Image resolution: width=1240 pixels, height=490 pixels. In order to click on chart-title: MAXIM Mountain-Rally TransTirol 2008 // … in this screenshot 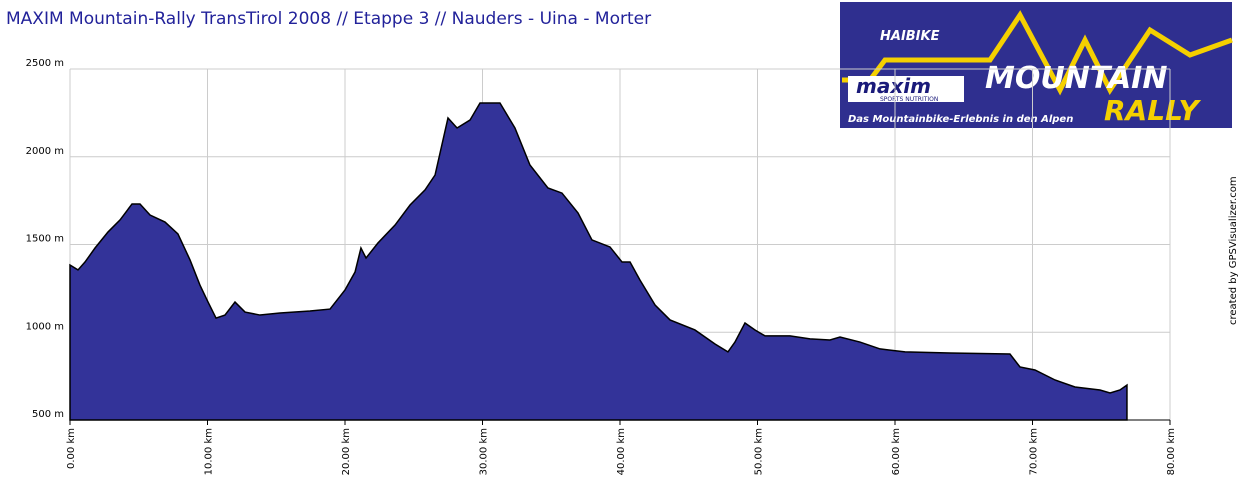, I will do `click(328, 19)`.